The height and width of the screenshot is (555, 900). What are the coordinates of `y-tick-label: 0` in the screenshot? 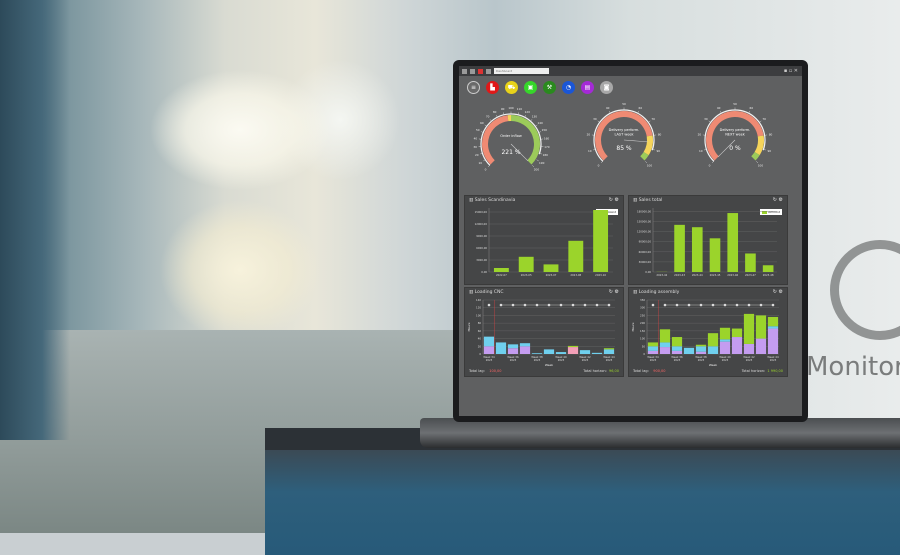 It's located at (644, 354).